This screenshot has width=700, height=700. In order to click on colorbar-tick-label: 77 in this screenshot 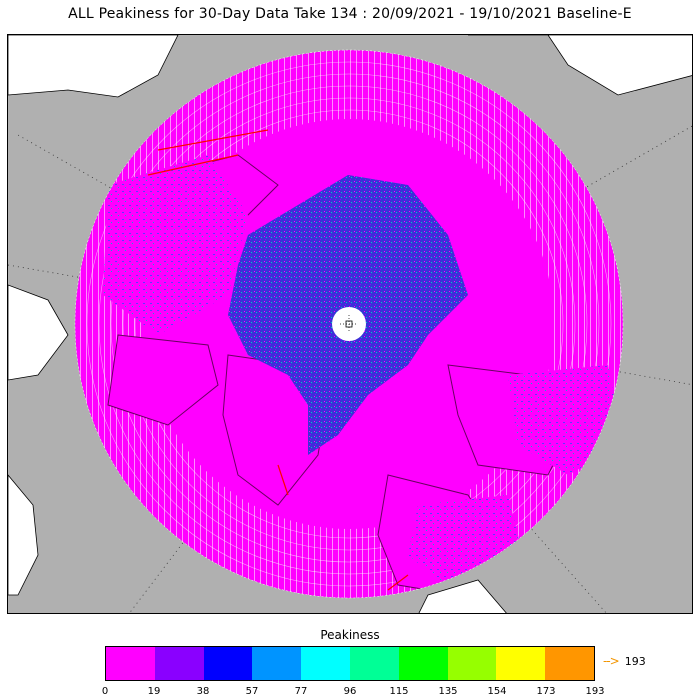, I will do `click(301, 691)`.